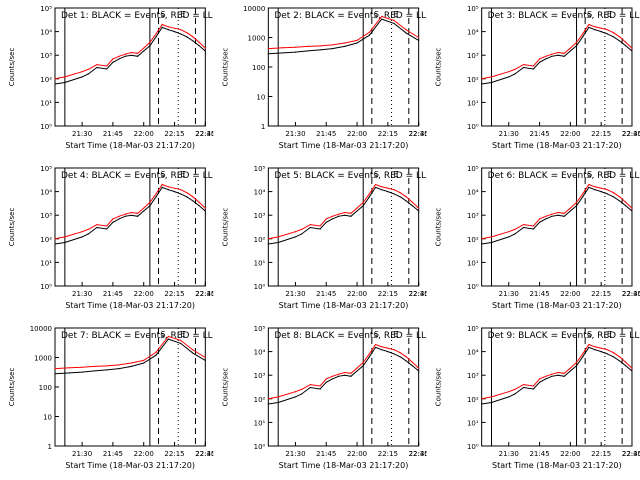 This screenshot has width=640, height=480. What do you see at coordinates (254, 9) in the screenshot?
I see `y-tick-label: 10000` at bounding box center [254, 9].